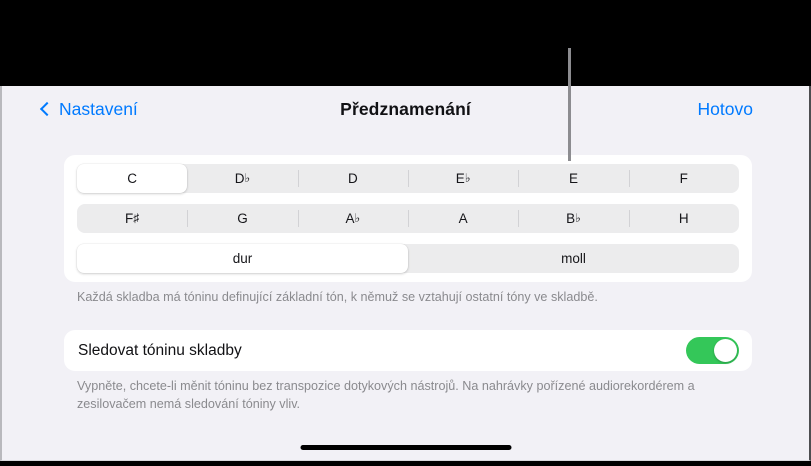 This screenshot has height=466, width=811. Describe the element at coordinates (725, 350) in the screenshot. I see `toggle-knob` at that location.